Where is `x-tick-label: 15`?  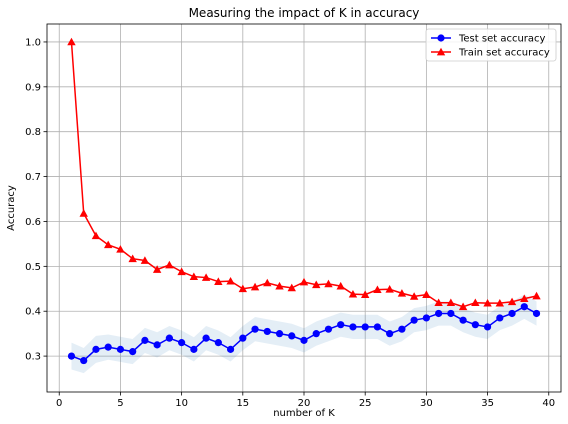 x-tick-label: 15 is located at coordinates (242, 403).